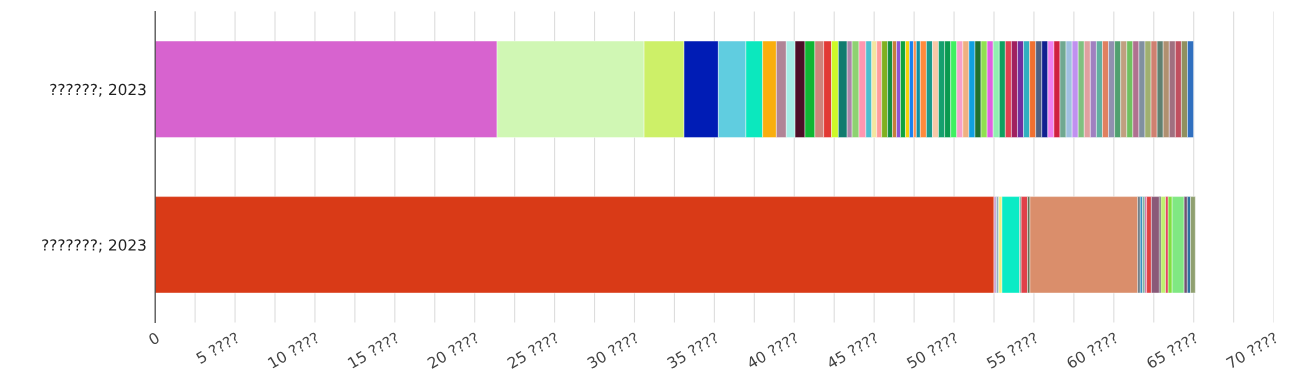 This screenshot has height=384, width=1293. What do you see at coordinates (154, 338) in the screenshot?
I see `x-tick-label: 0` at bounding box center [154, 338].